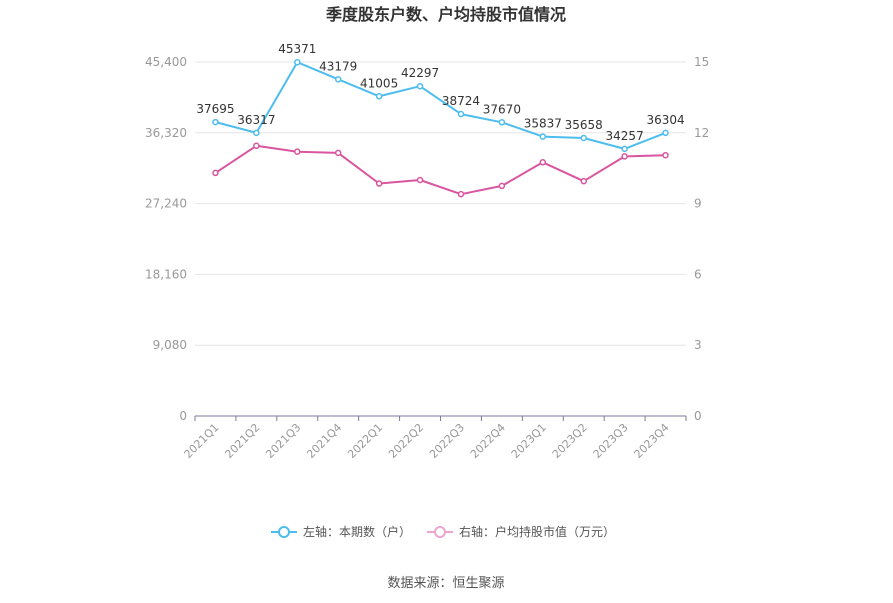 This screenshot has width=893, height=603. What do you see at coordinates (698, 274) in the screenshot?
I see `right-tick-label: 6` at bounding box center [698, 274].